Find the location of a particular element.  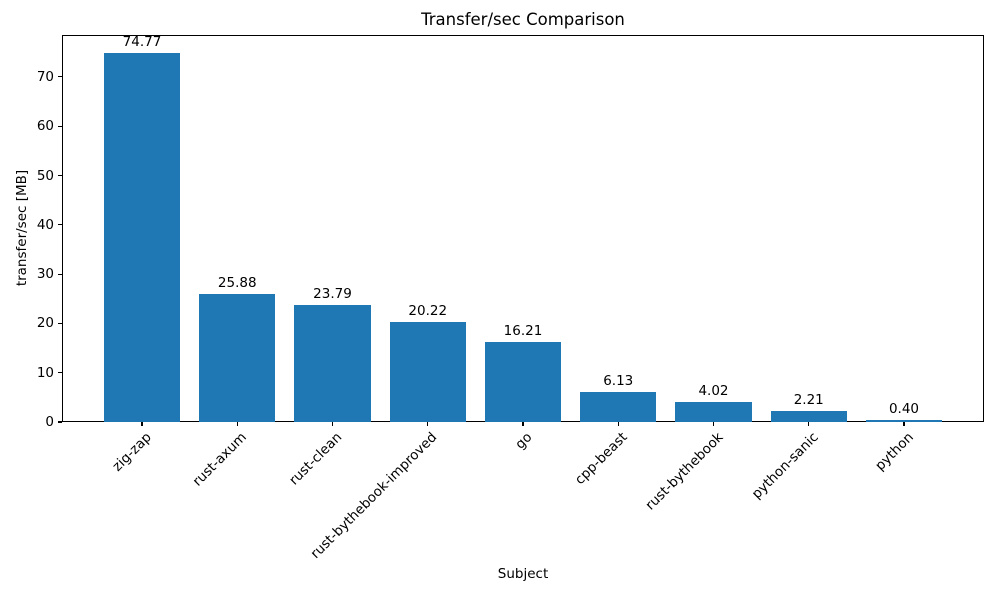

chart-title: Transfer/sec Comparison is located at coordinates (523, 19).